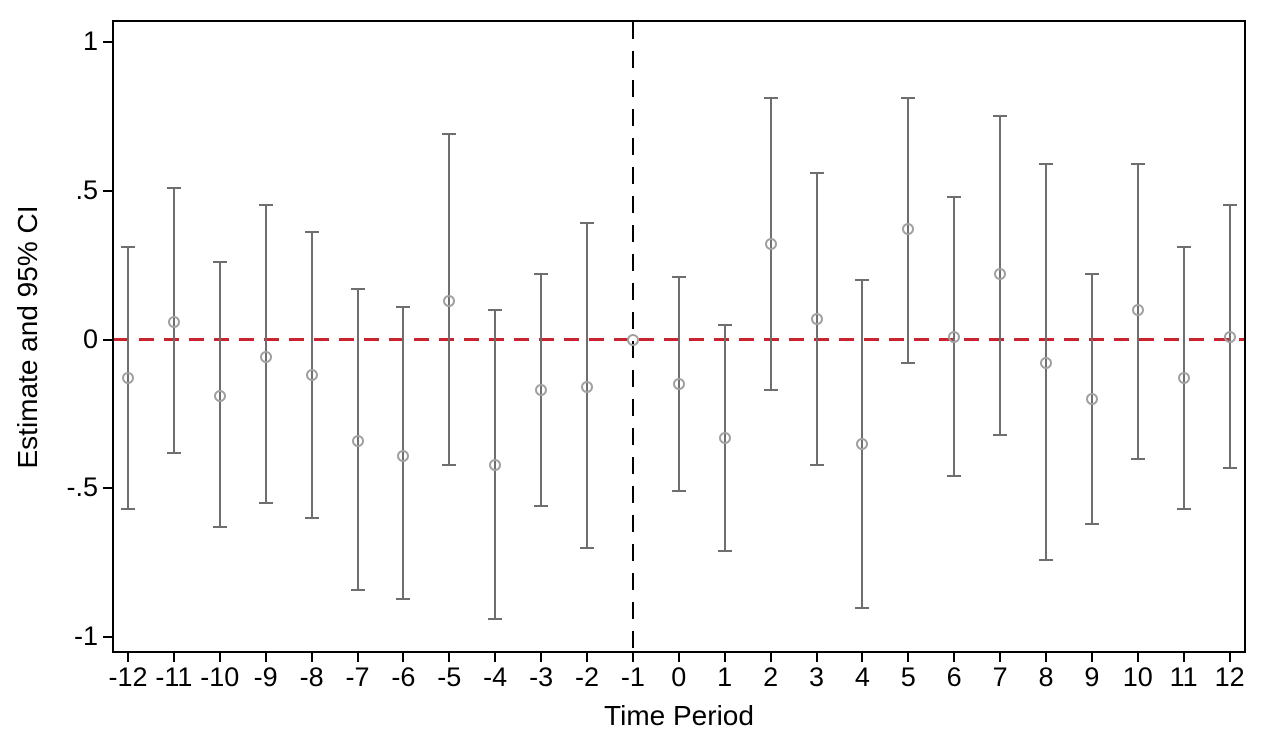 This screenshot has width=1264, height=748. What do you see at coordinates (90, 338) in the screenshot?
I see `y-tick-label: 0` at bounding box center [90, 338].